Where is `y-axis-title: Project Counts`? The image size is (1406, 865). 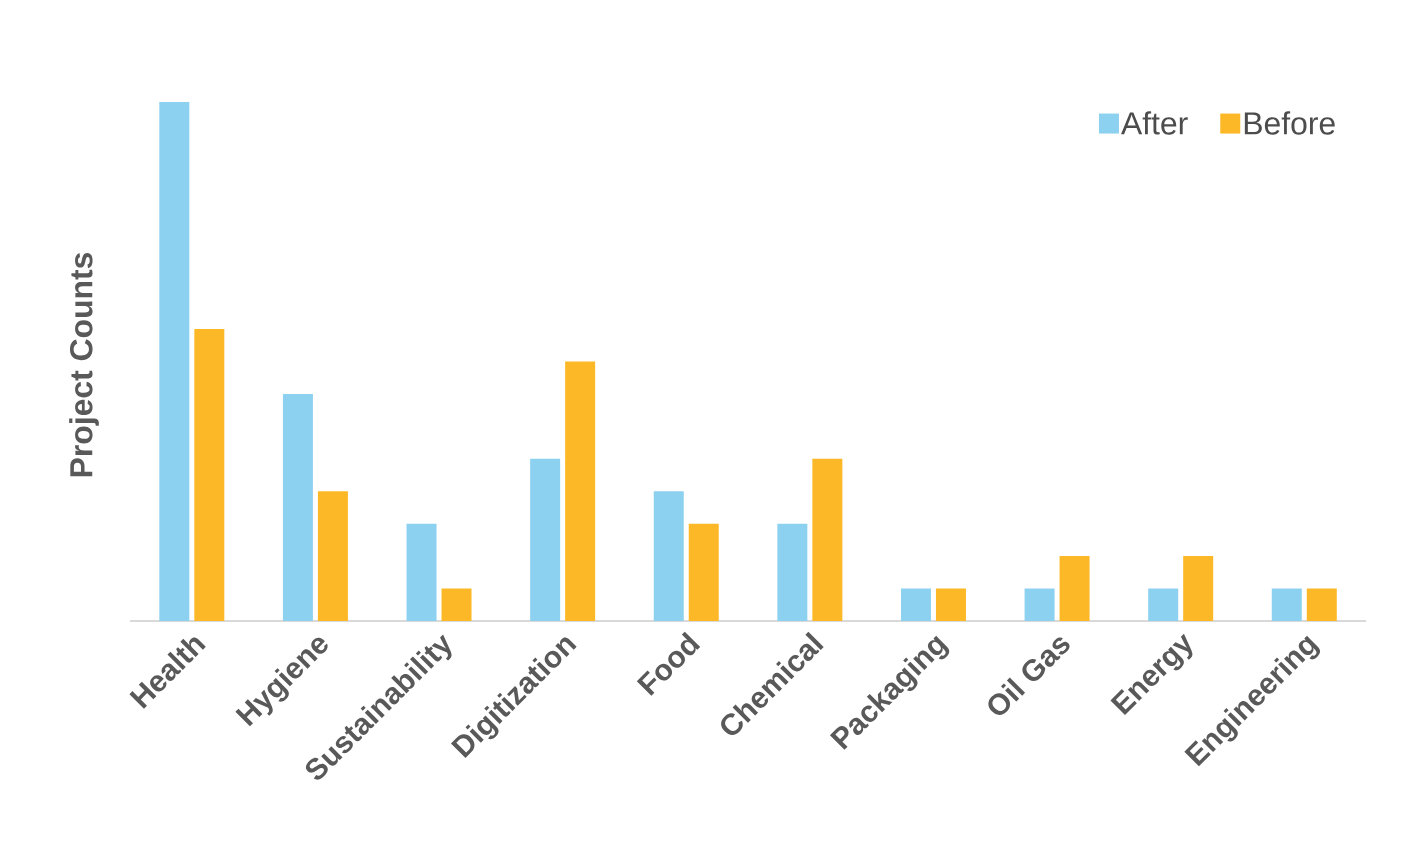
y-axis-title: Project Counts is located at coordinates (84, 364).